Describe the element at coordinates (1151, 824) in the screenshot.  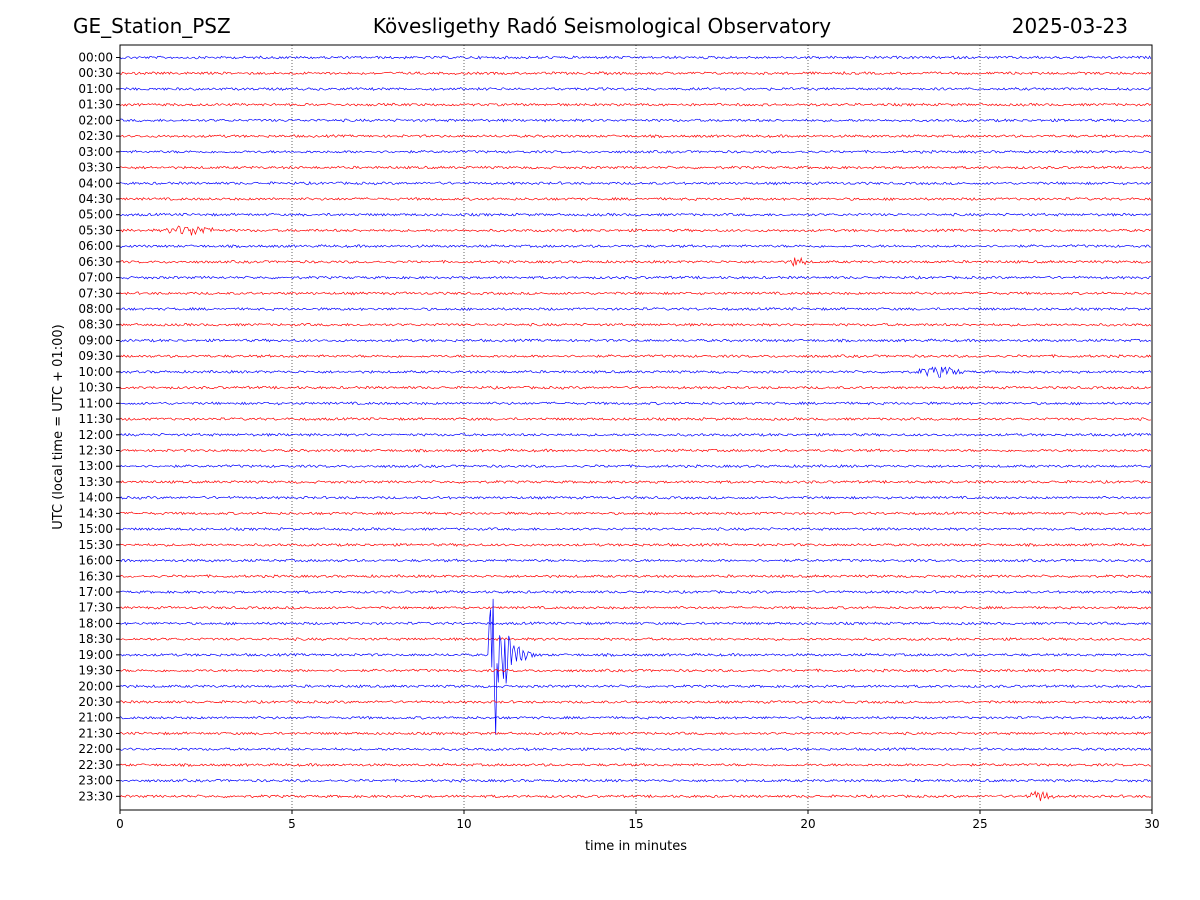
I see `x-tick-label: 30` at that location.